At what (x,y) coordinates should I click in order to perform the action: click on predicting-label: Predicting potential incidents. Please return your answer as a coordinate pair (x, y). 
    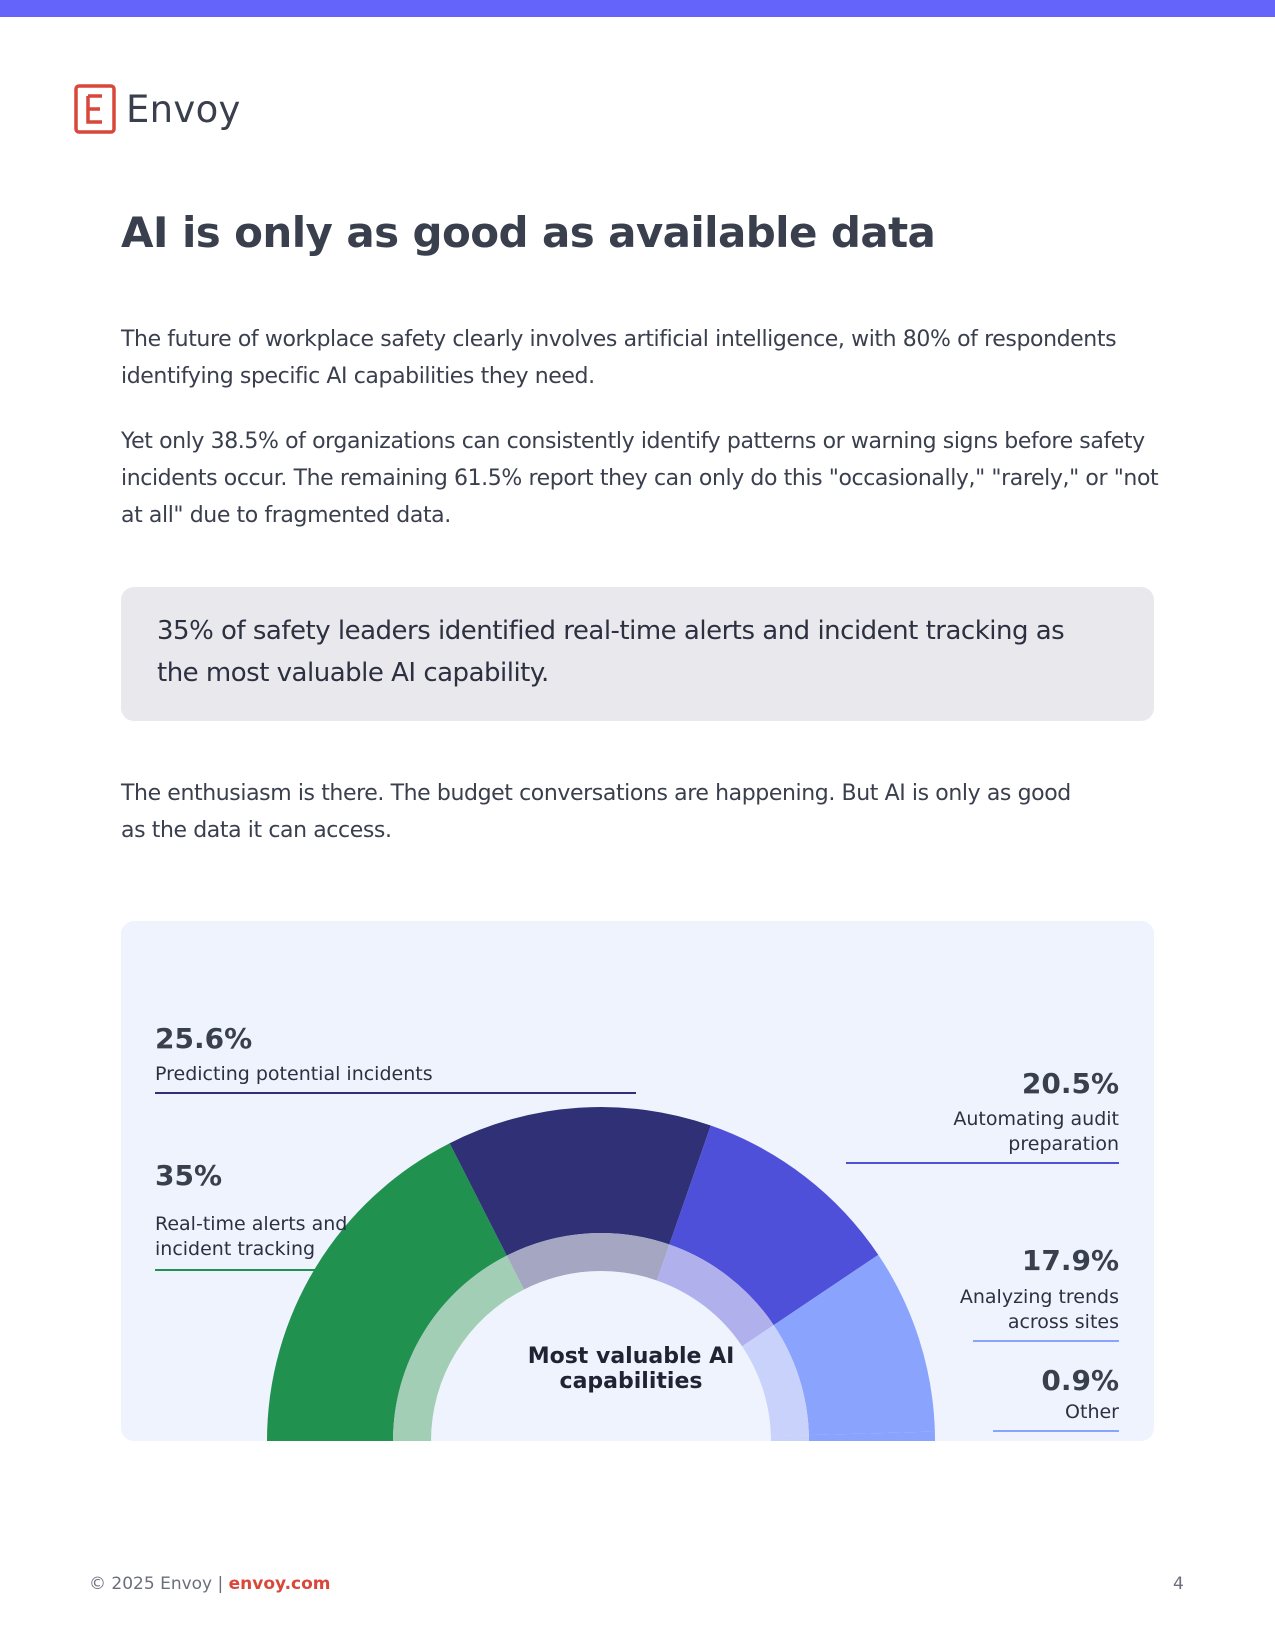
    Looking at the image, I should click on (294, 1074).